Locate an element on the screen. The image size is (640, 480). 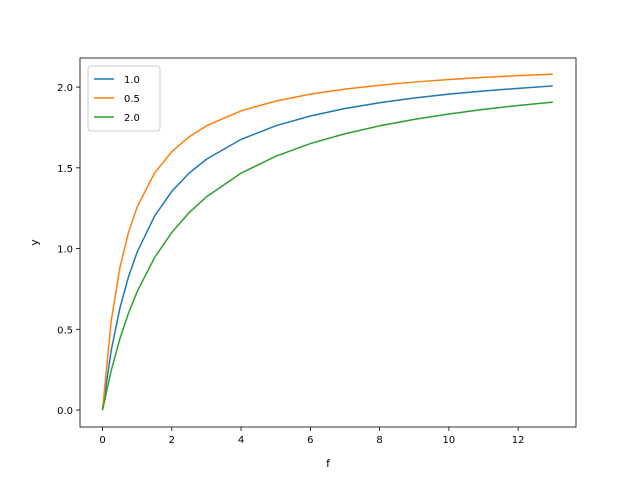
y-tick-label: 0.5 is located at coordinates (65, 330).